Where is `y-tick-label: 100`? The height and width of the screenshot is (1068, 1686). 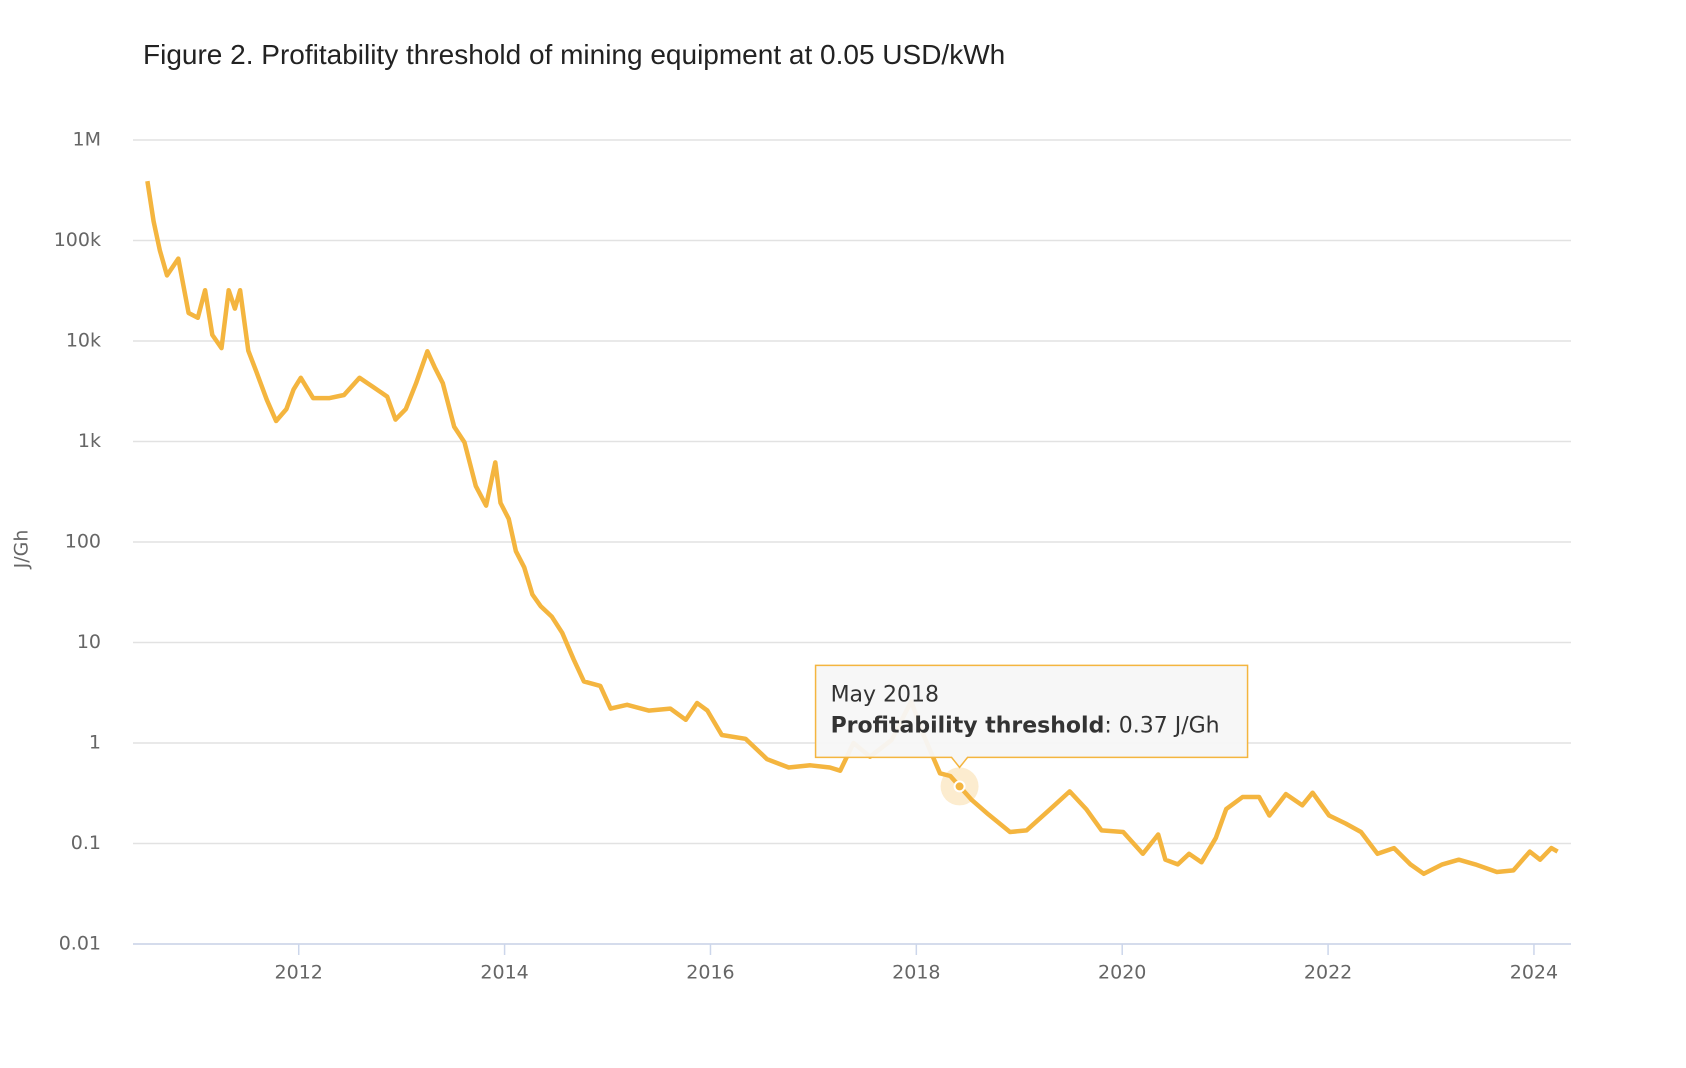 y-tick-label: 100 is located at coordinates (83, 542).